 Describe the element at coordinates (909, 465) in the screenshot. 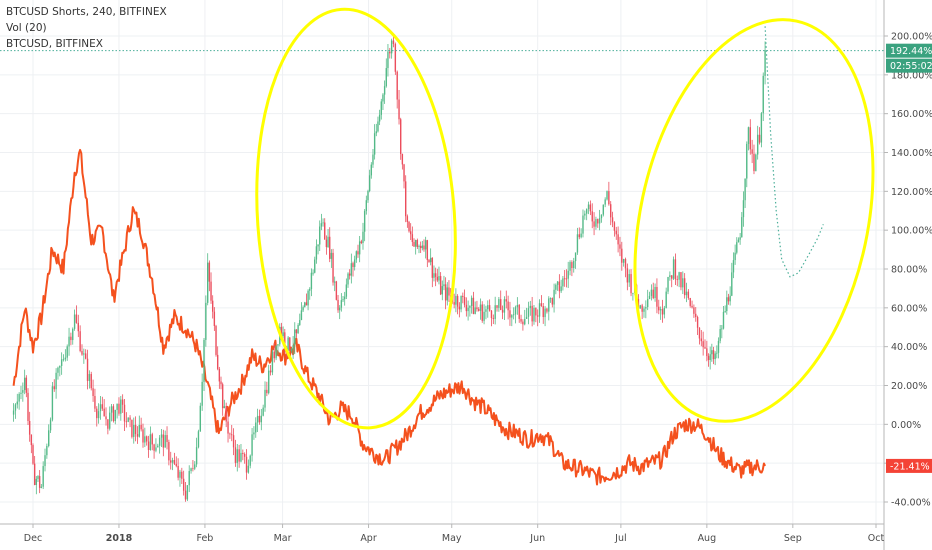

I see `btcusd-price-tag` at that location.